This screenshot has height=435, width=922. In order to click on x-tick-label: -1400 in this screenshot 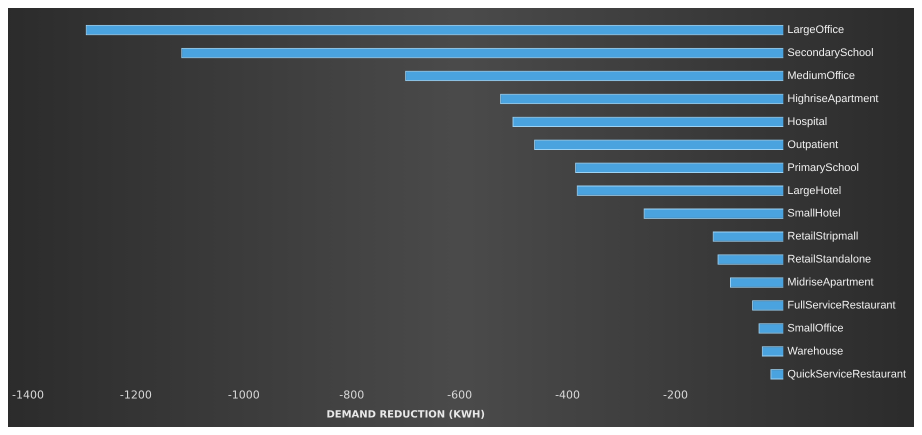, I will do `click(28, 395)`.